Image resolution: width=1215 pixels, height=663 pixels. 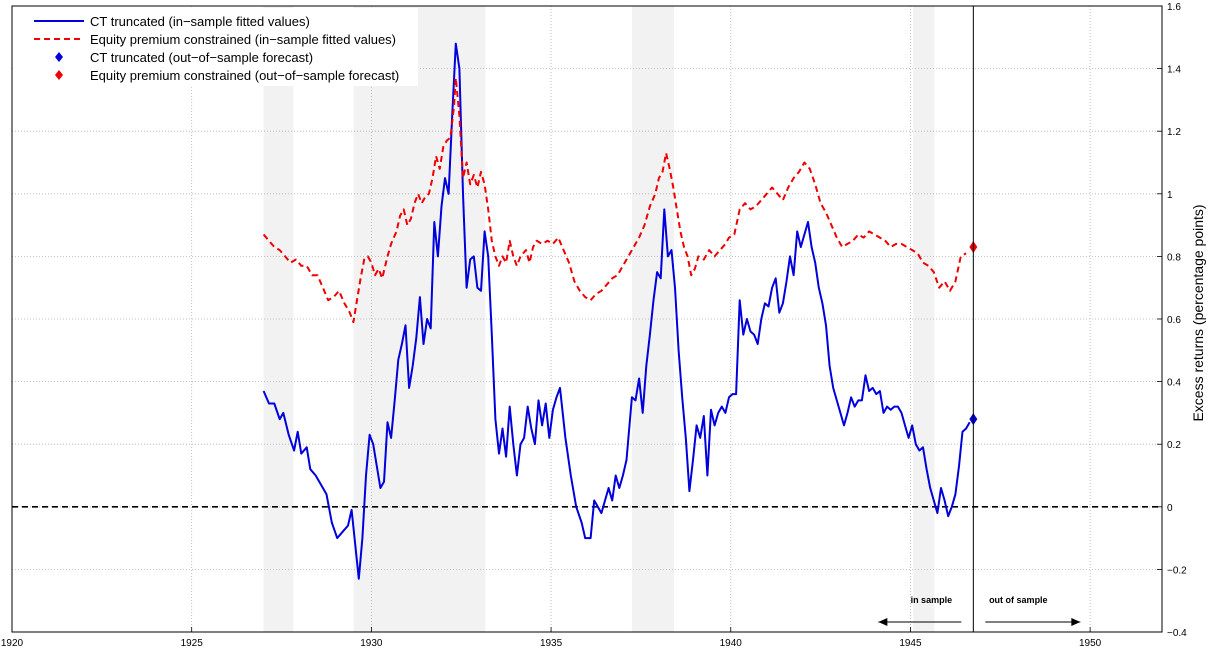 What do you see at coordinates (1177, 633) in the screenshot?
I see `y-tick-label: −0.4` at bounding box center [1177, 633].